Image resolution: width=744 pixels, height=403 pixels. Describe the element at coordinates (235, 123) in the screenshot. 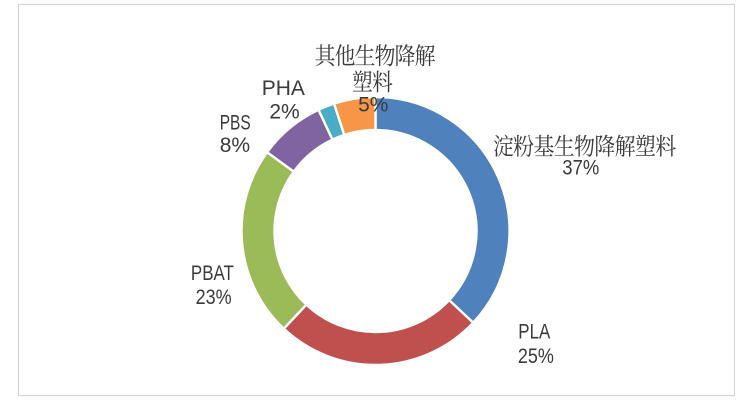

I see `svg-text: PBS` at that location.